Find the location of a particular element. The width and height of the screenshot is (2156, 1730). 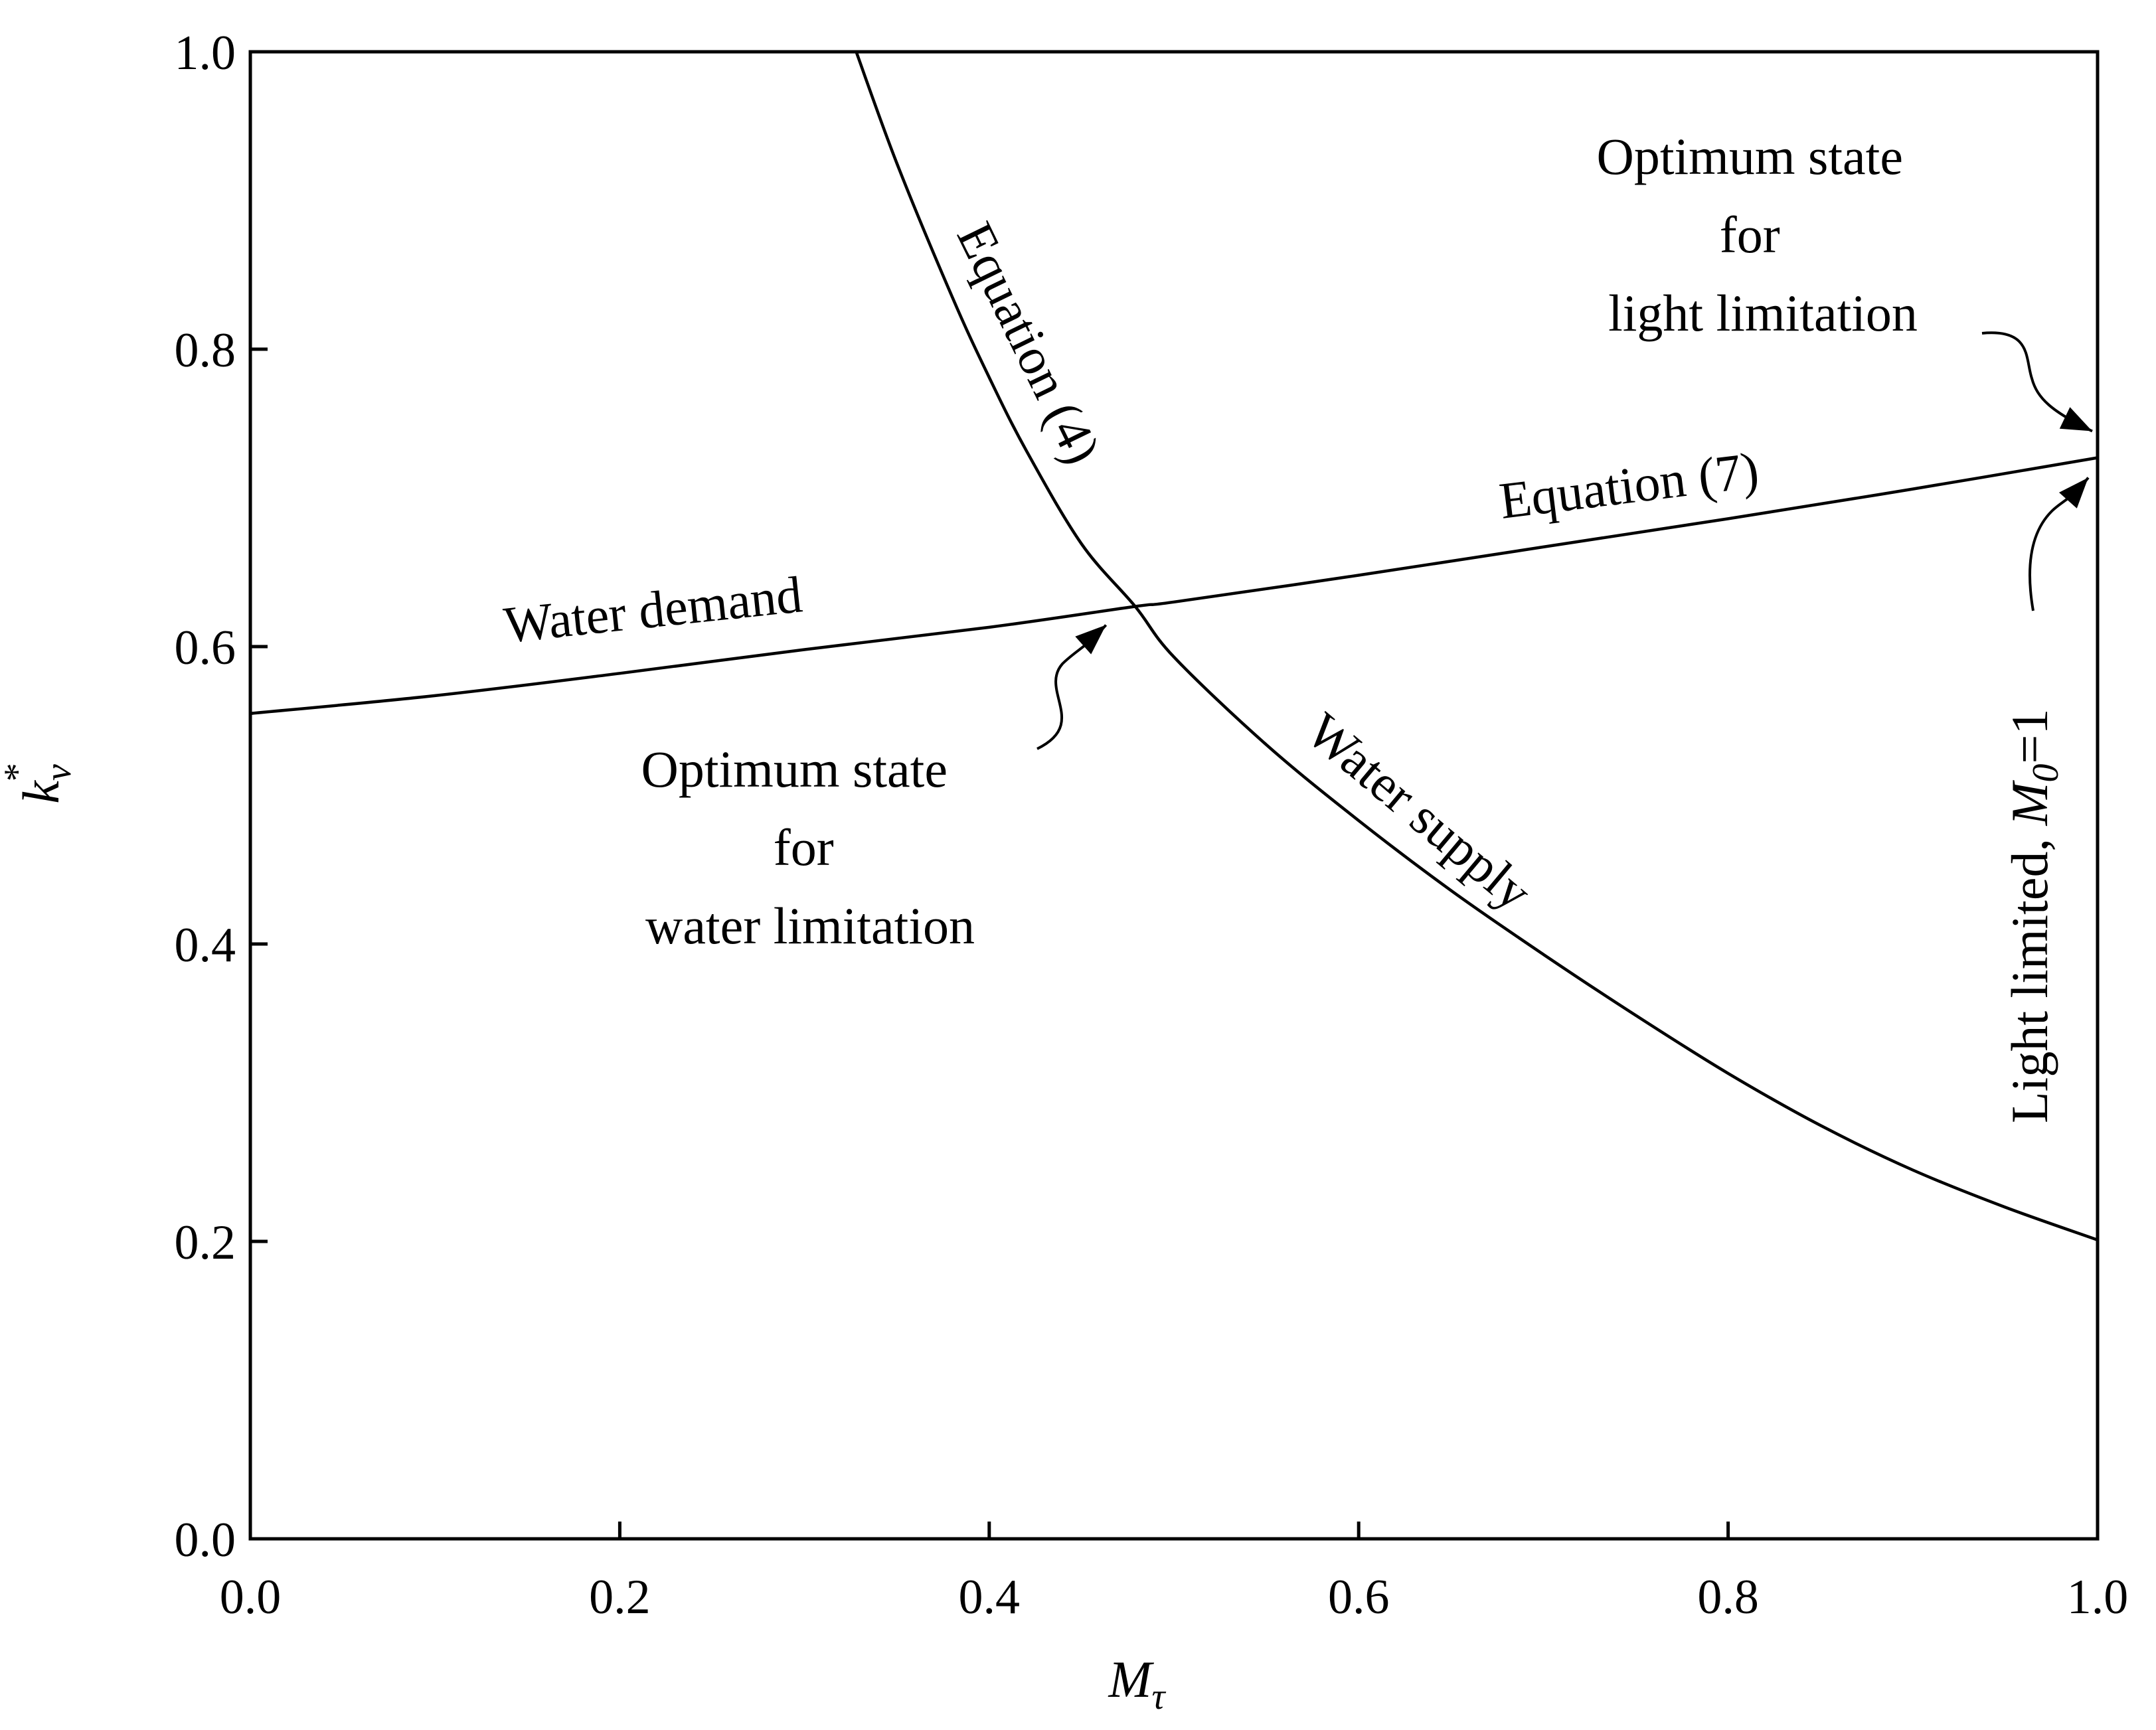

water-supply-label: Water supply is located at coordinates (1419, 811).